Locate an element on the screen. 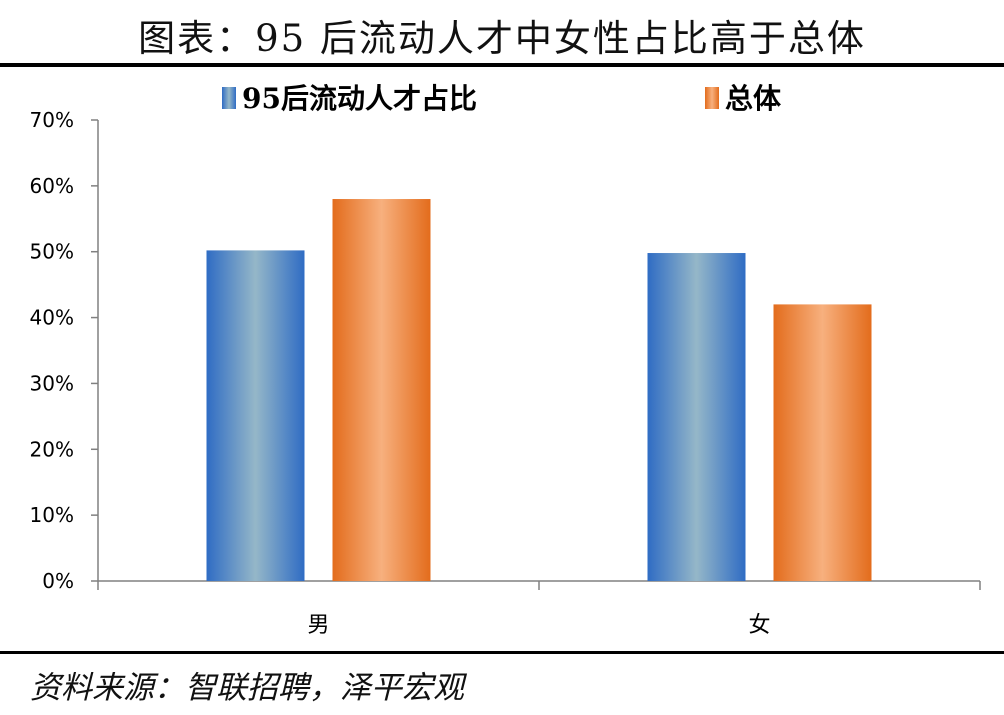  y-tick-label: 50% is located at coordinates (52, 252).